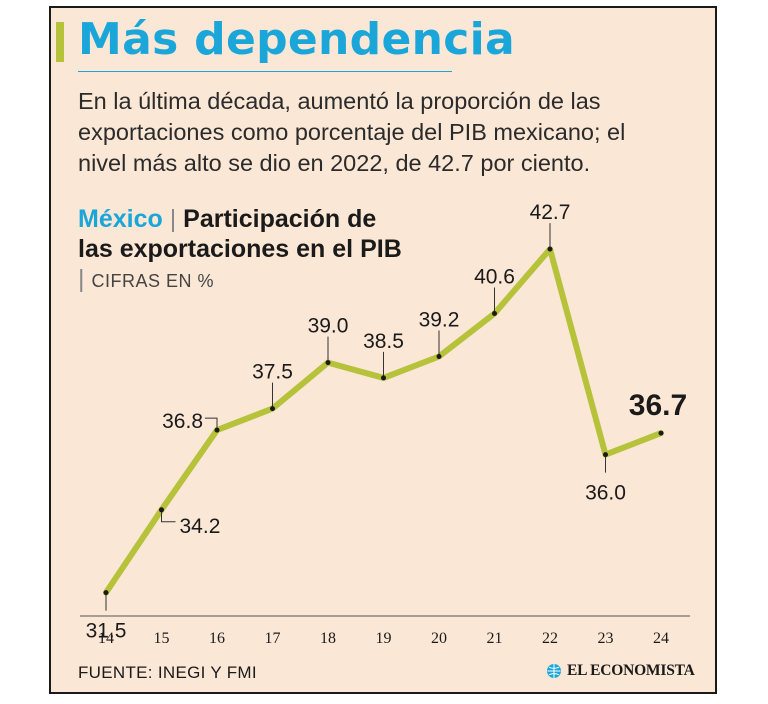  I want to click on title-accent-bar, so click(60, 42).